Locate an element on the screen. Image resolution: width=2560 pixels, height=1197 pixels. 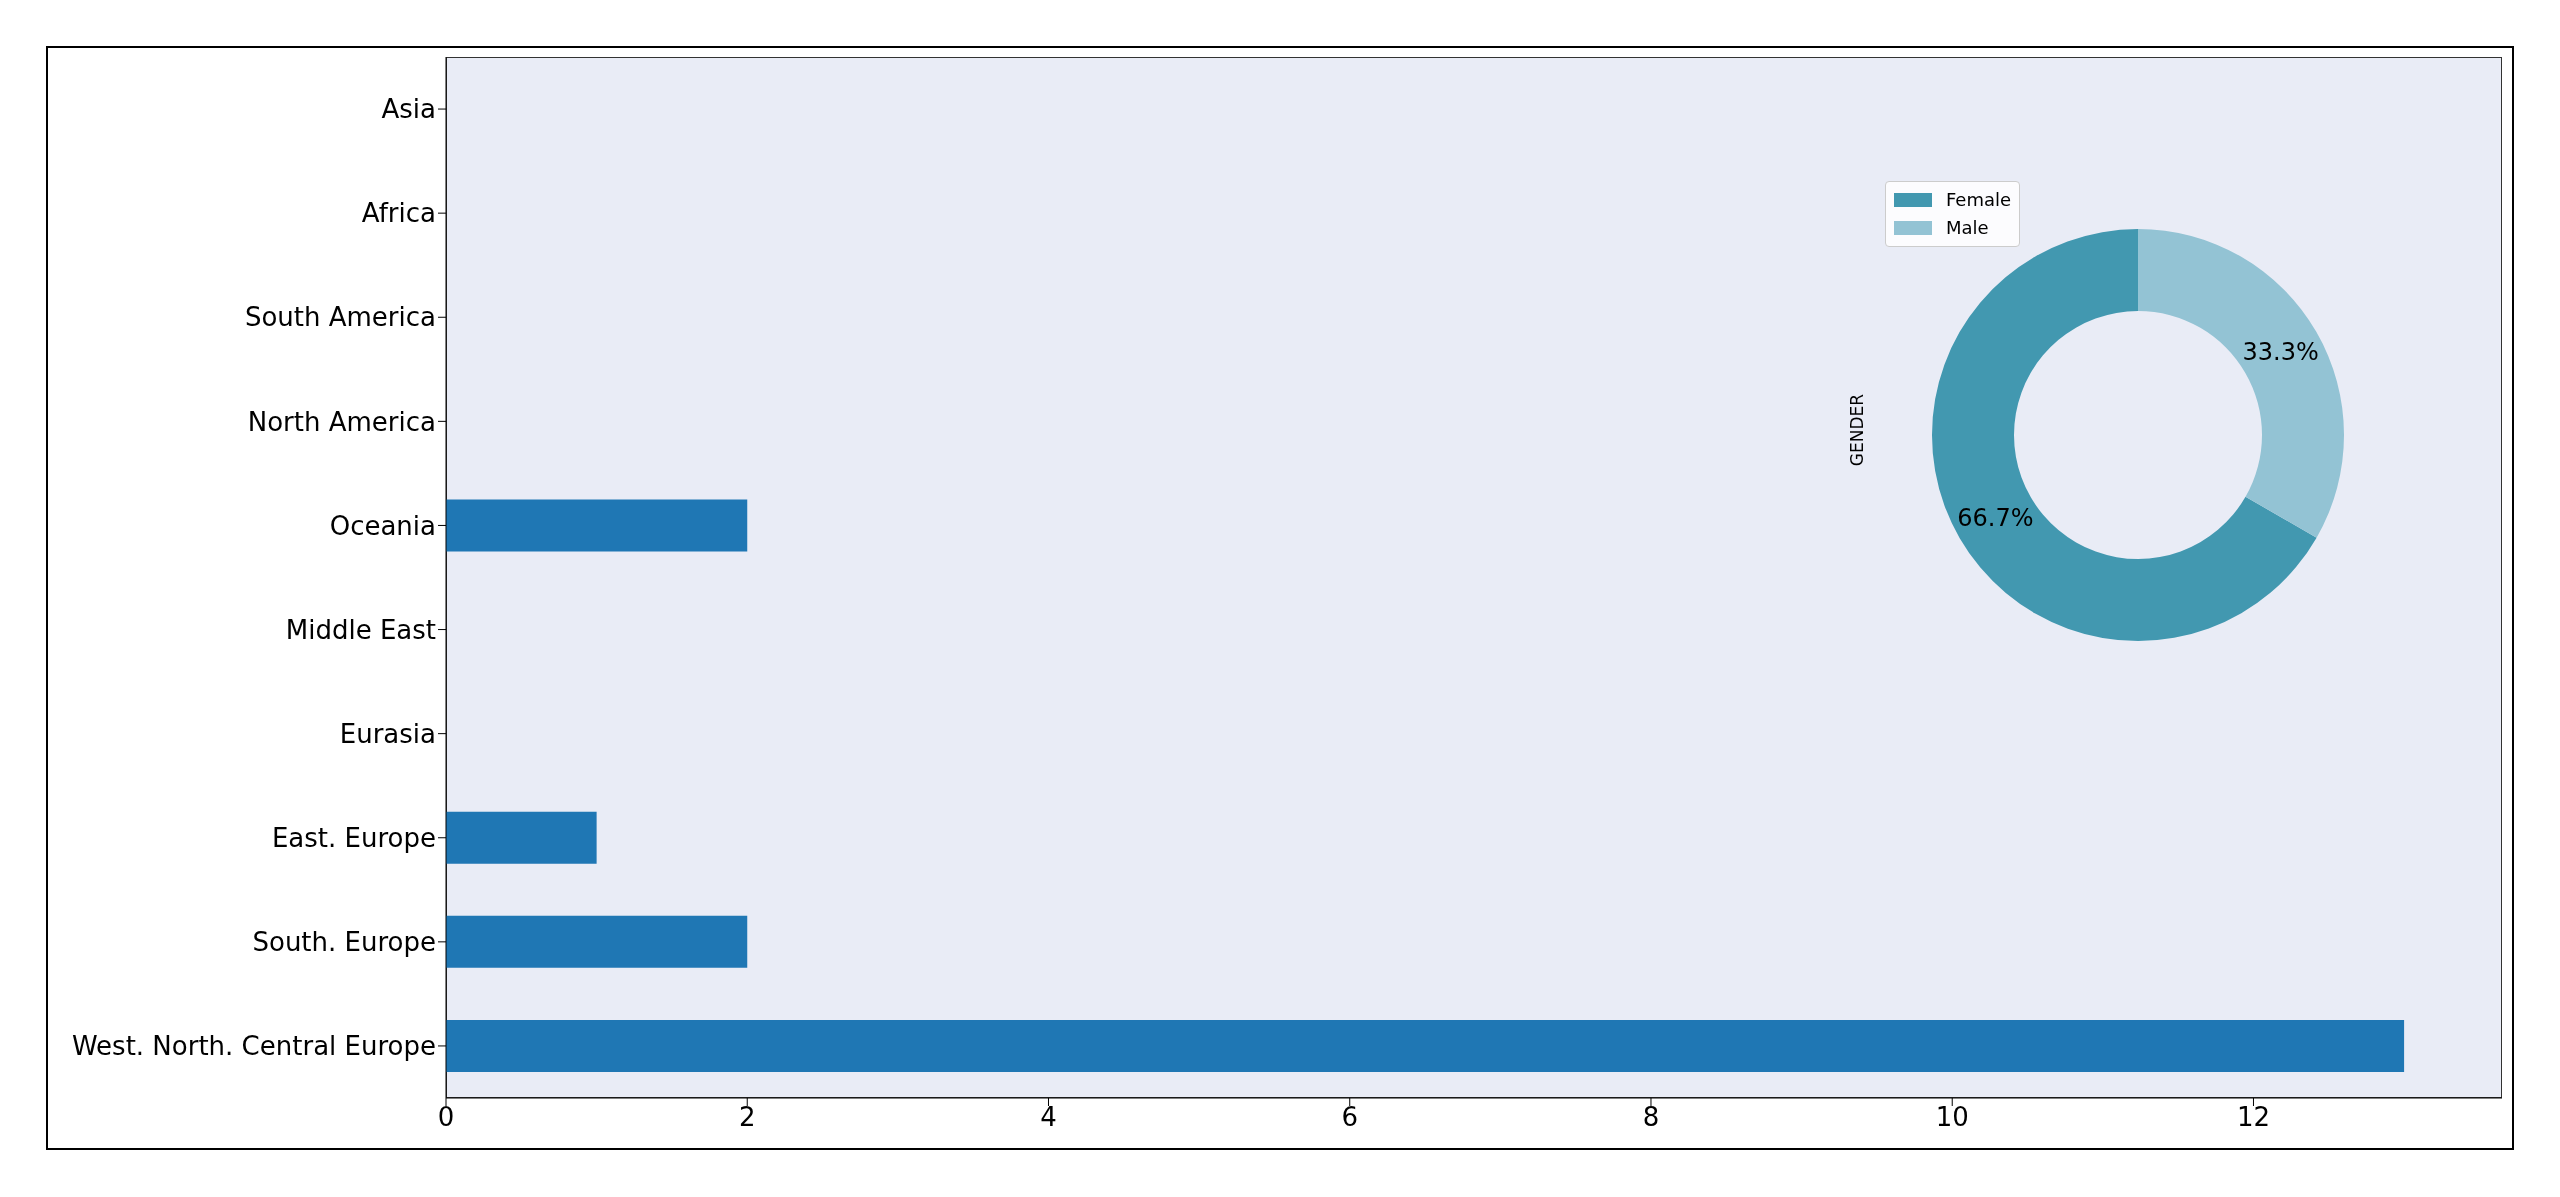
x-tick-label: 4 is located at coordinates (1048, 1117).